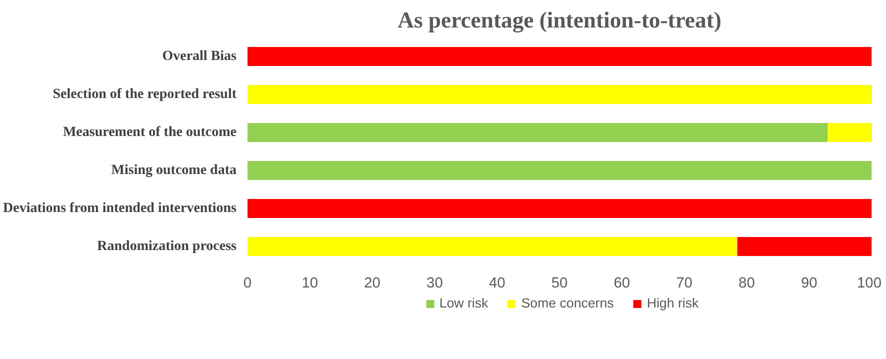 This screenshot has width=886, height=359. What do you see at coordinates (144, 94) in the screenshot?
I see `y-tick-label: Selection of the reported result` at bounding box center [144, 94].